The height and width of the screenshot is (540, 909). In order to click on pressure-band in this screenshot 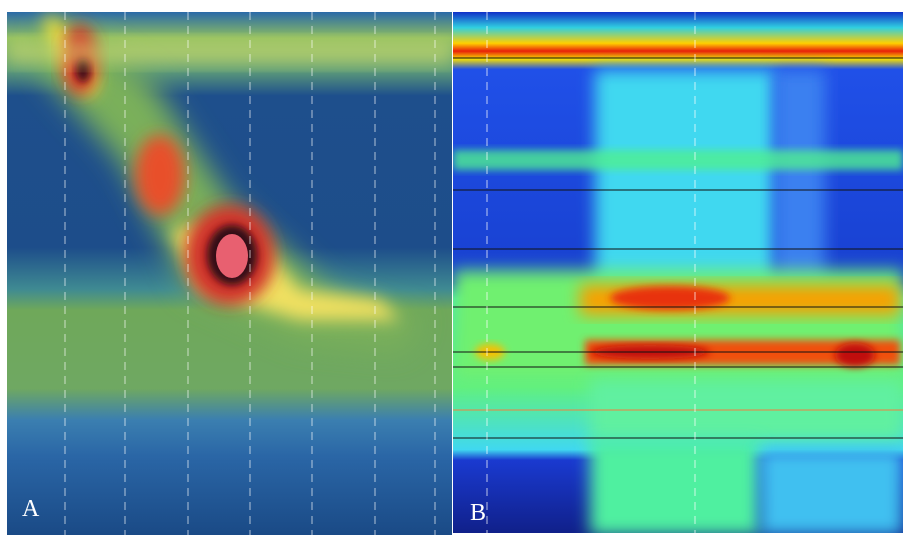, I will do `click(678, 160)`.